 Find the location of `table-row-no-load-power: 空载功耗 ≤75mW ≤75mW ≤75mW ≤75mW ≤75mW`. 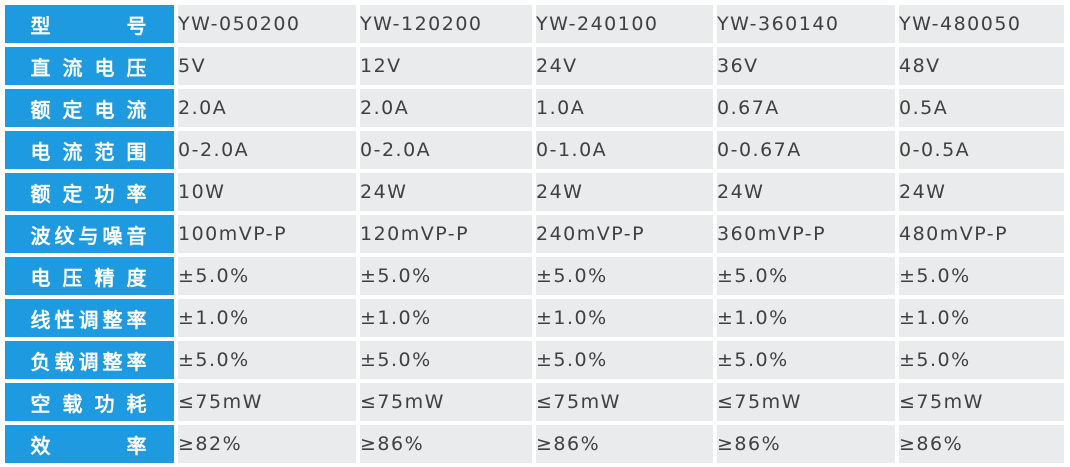

table-row-no-load-power: 空载功耗 ≤75mW ≤75mW ≤75mW ≤75mW ≤75mW is located at coordinates (534, 402).